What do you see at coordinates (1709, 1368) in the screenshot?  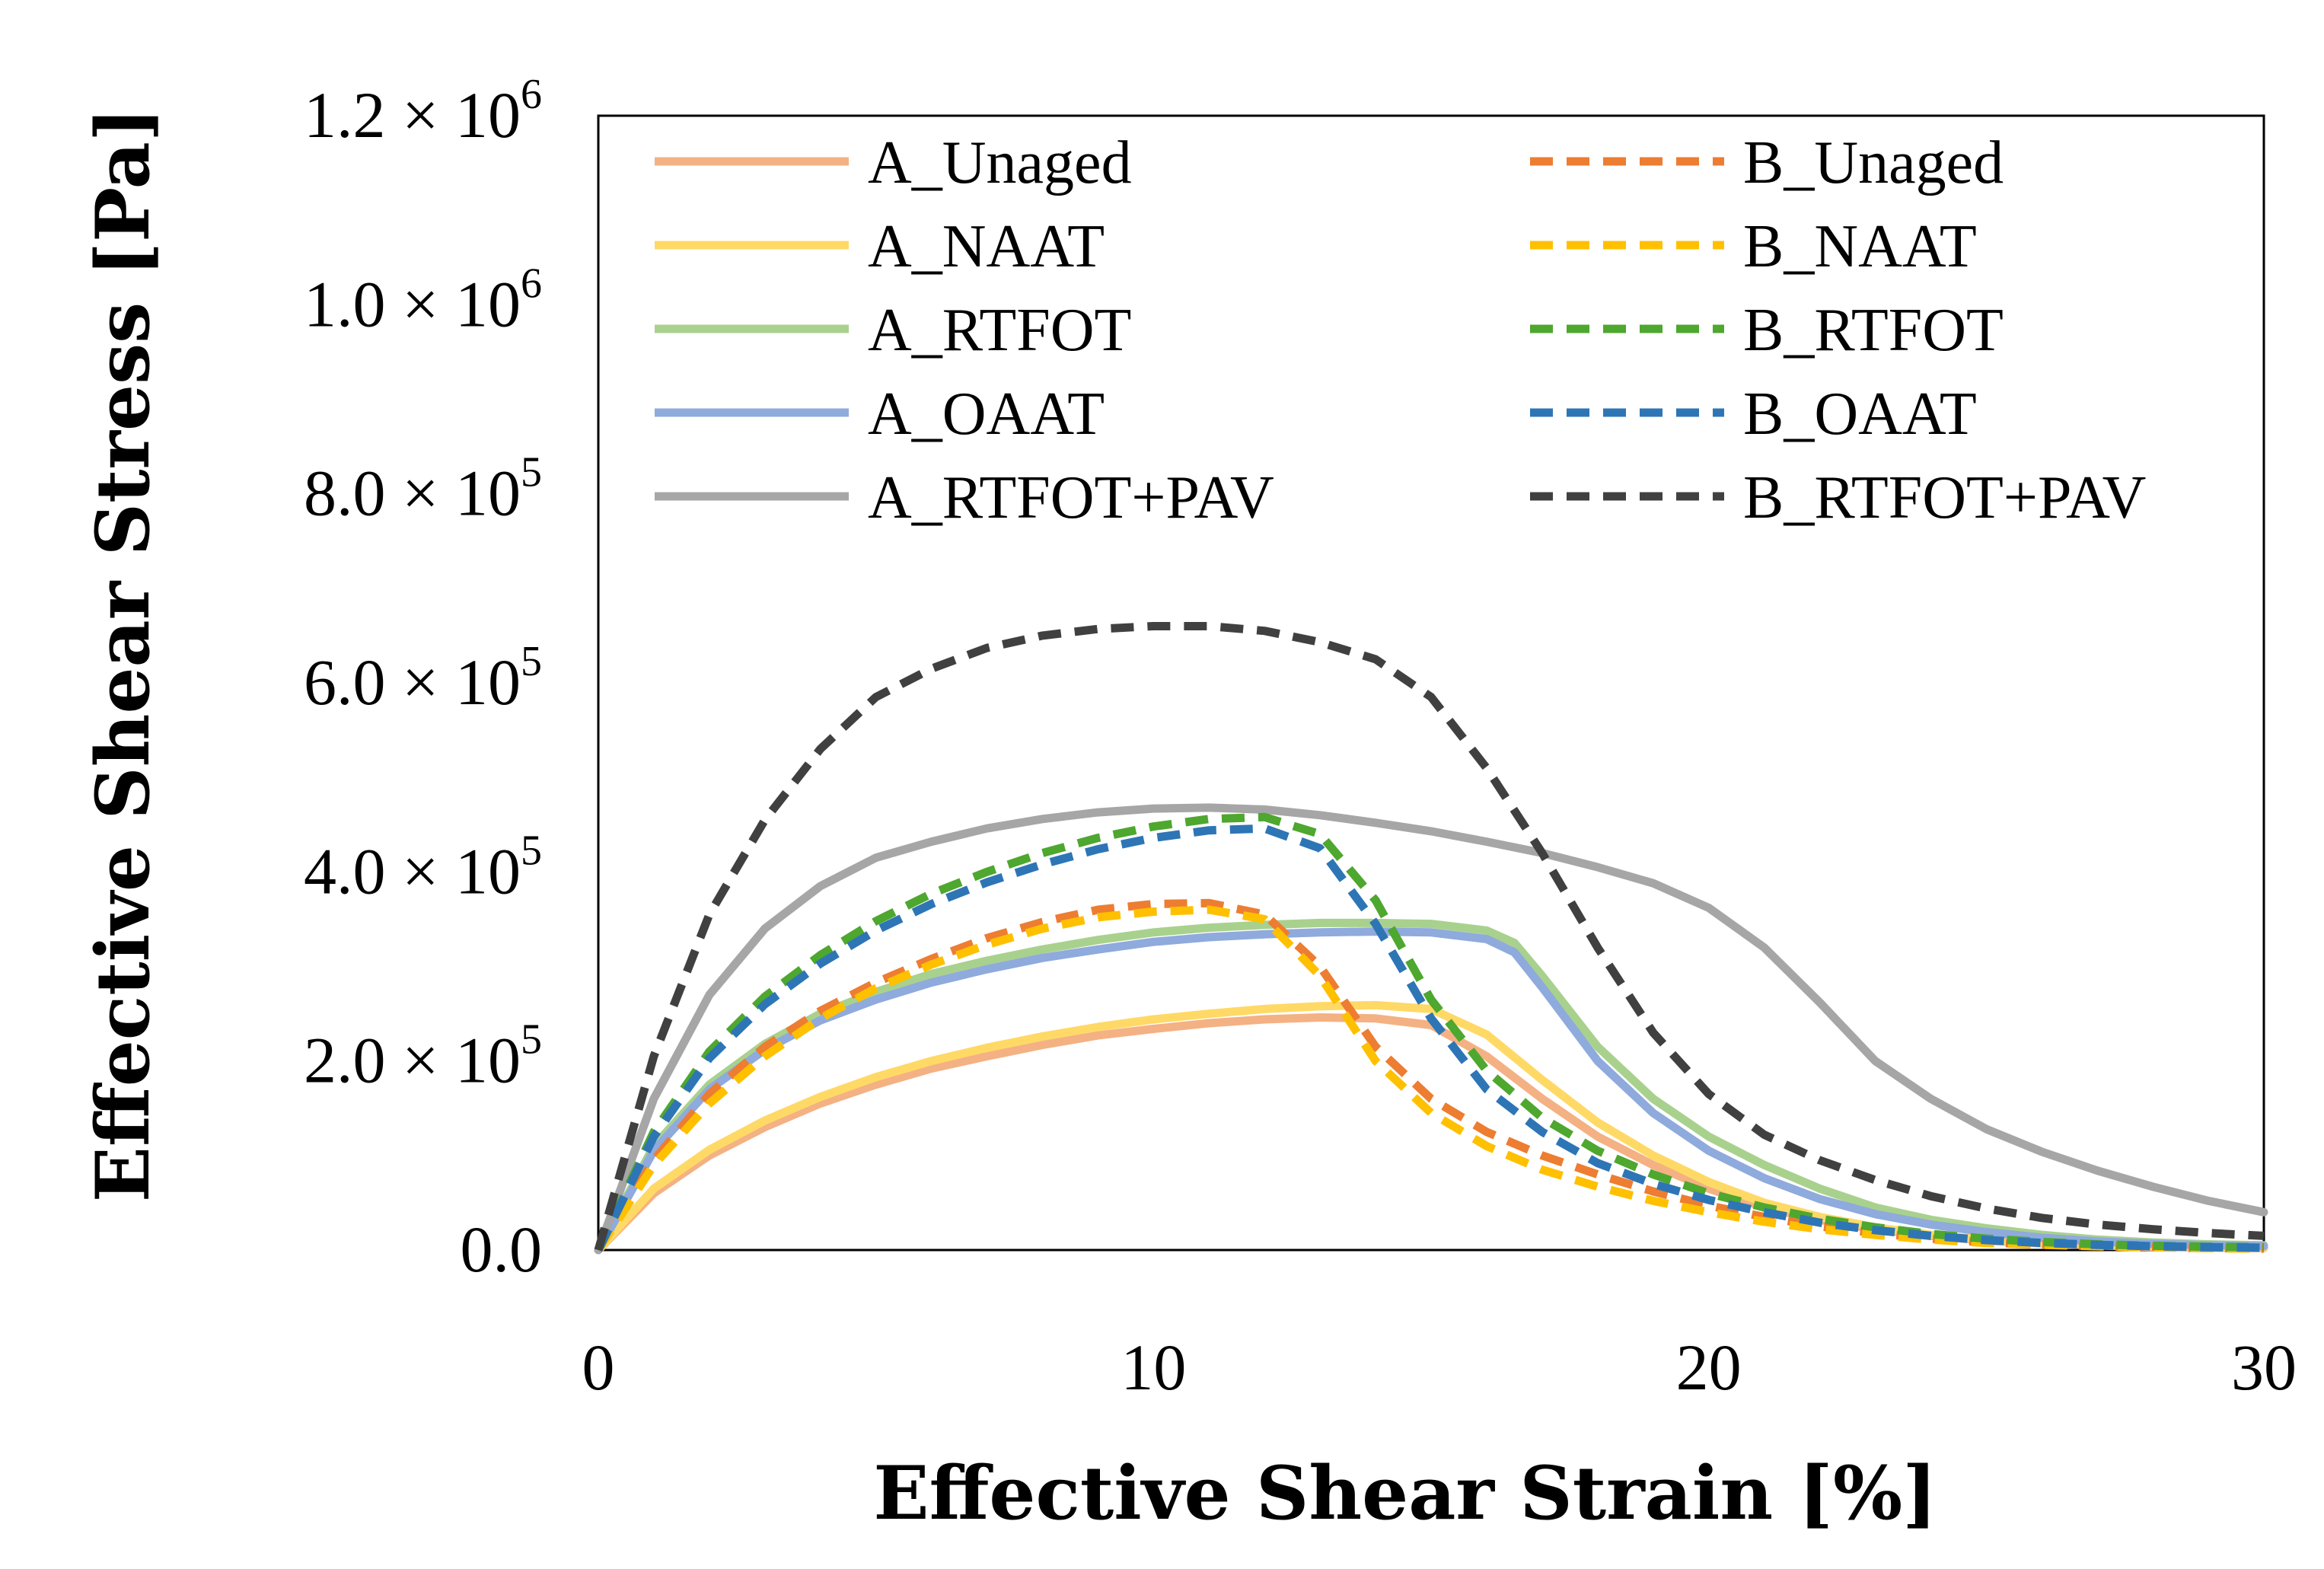 I see `x-tick-label: 20` at bounding box center [1709, 1368].